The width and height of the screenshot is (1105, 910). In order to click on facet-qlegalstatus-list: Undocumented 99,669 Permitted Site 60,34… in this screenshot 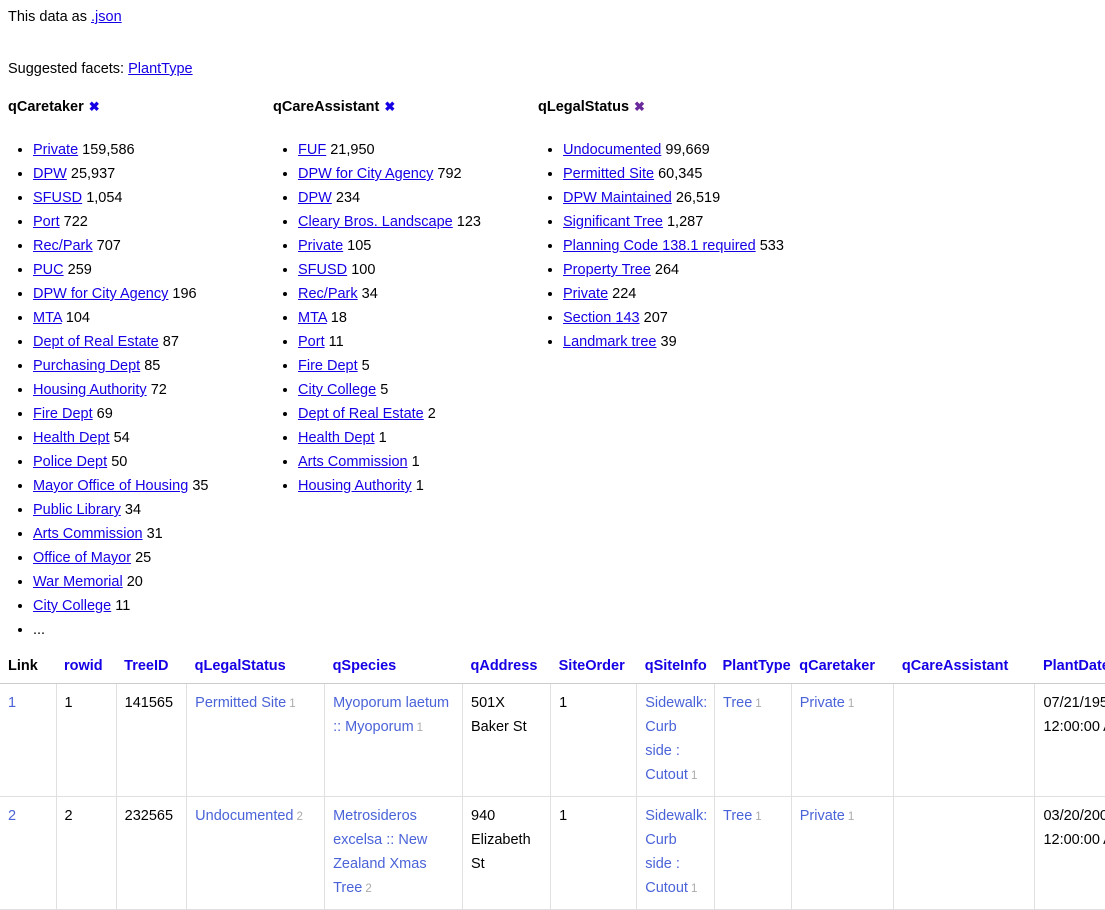, I will do `click(670, 246)`.